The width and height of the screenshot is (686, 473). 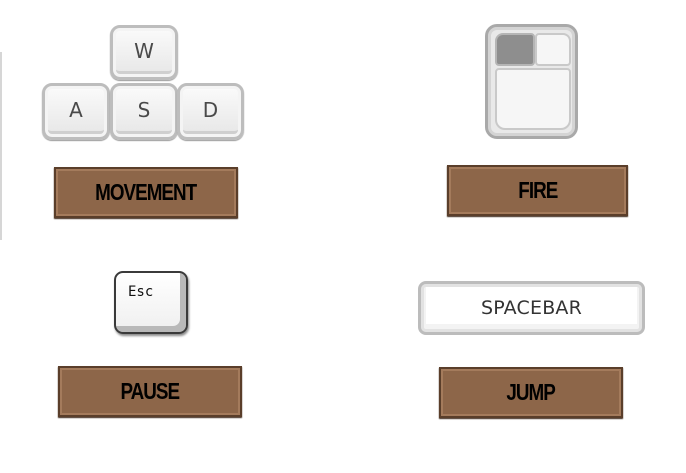 I want to click on mouse-body, so click(x=533, y=99).